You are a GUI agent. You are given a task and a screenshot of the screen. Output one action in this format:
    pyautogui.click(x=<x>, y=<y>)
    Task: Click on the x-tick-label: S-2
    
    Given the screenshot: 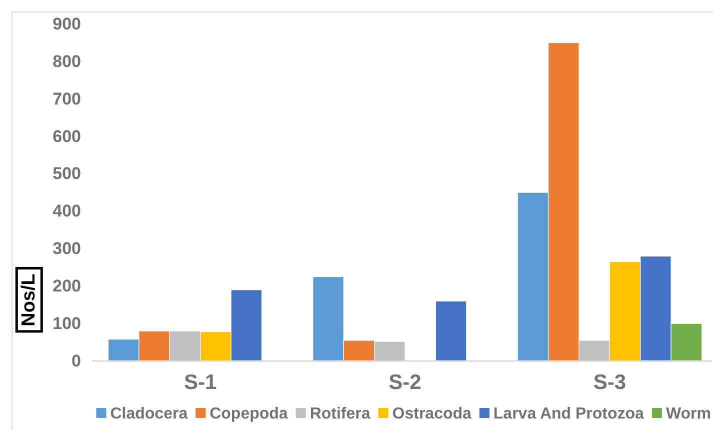 What is the action you would take?
    pyautogui.click(x=405, y=382)
    